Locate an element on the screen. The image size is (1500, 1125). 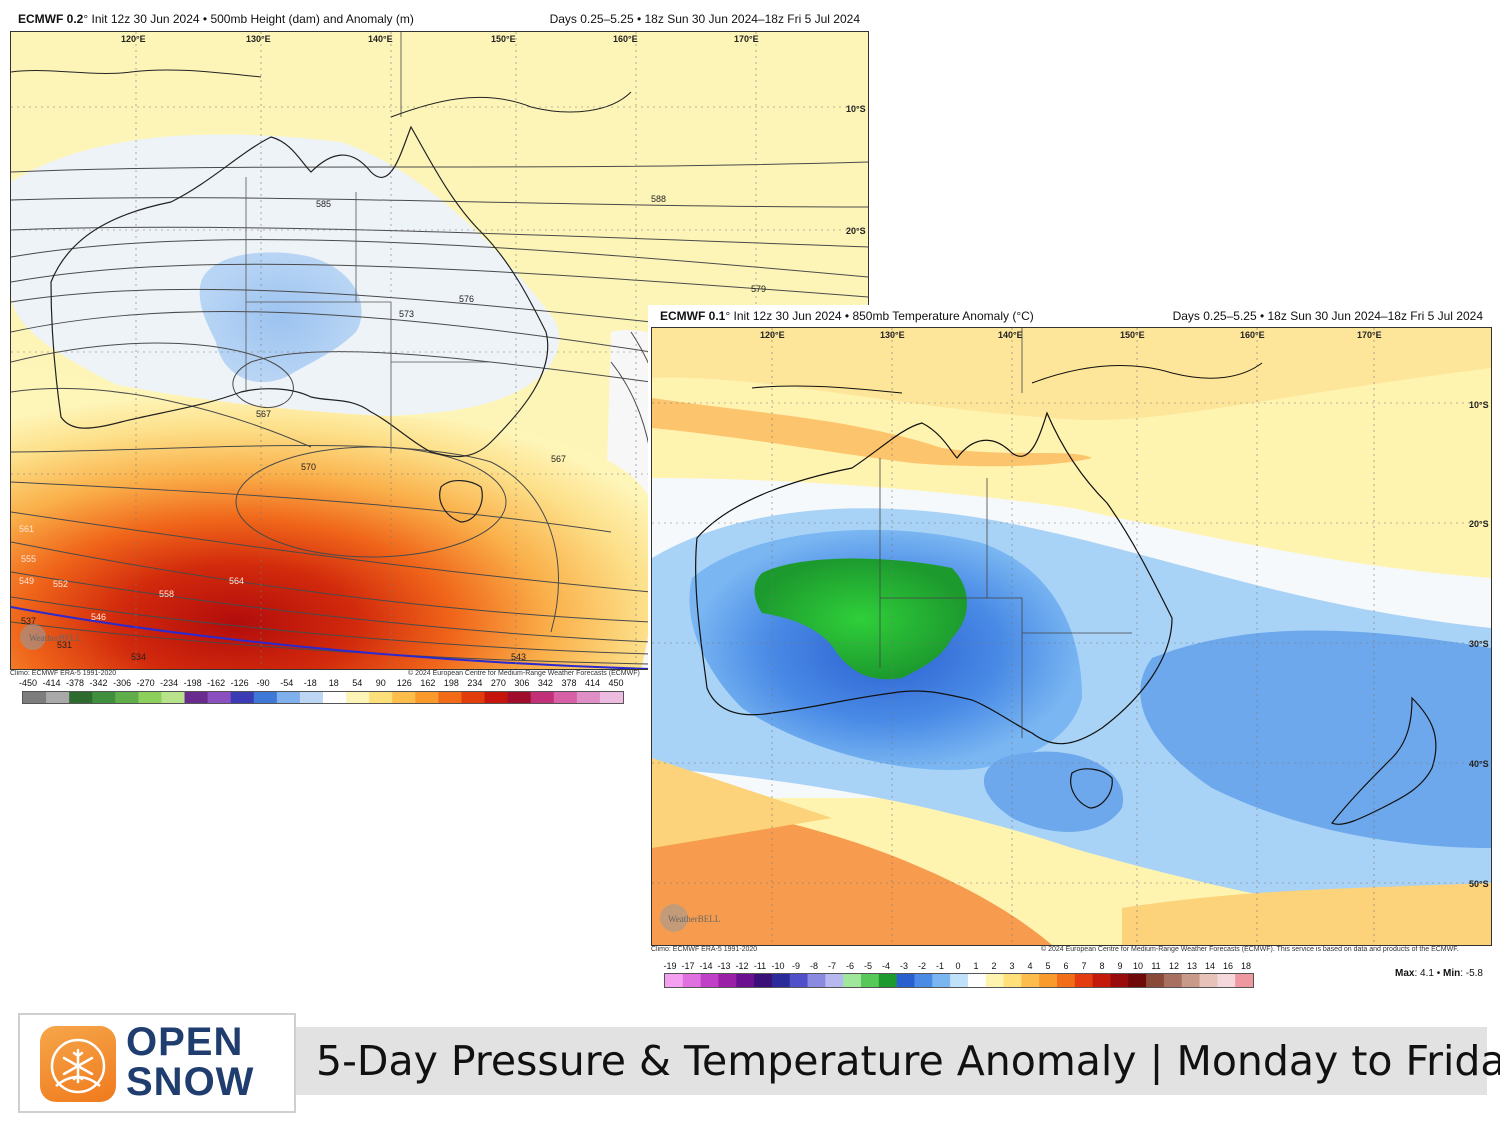
map1-colorbar is located at coordinates (323, 697).